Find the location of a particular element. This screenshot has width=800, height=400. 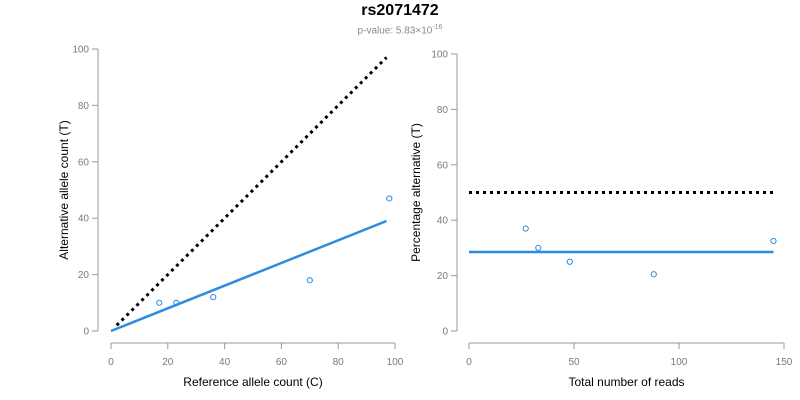

left-x-tick-label: 60 is located at coordinates (282, 362).